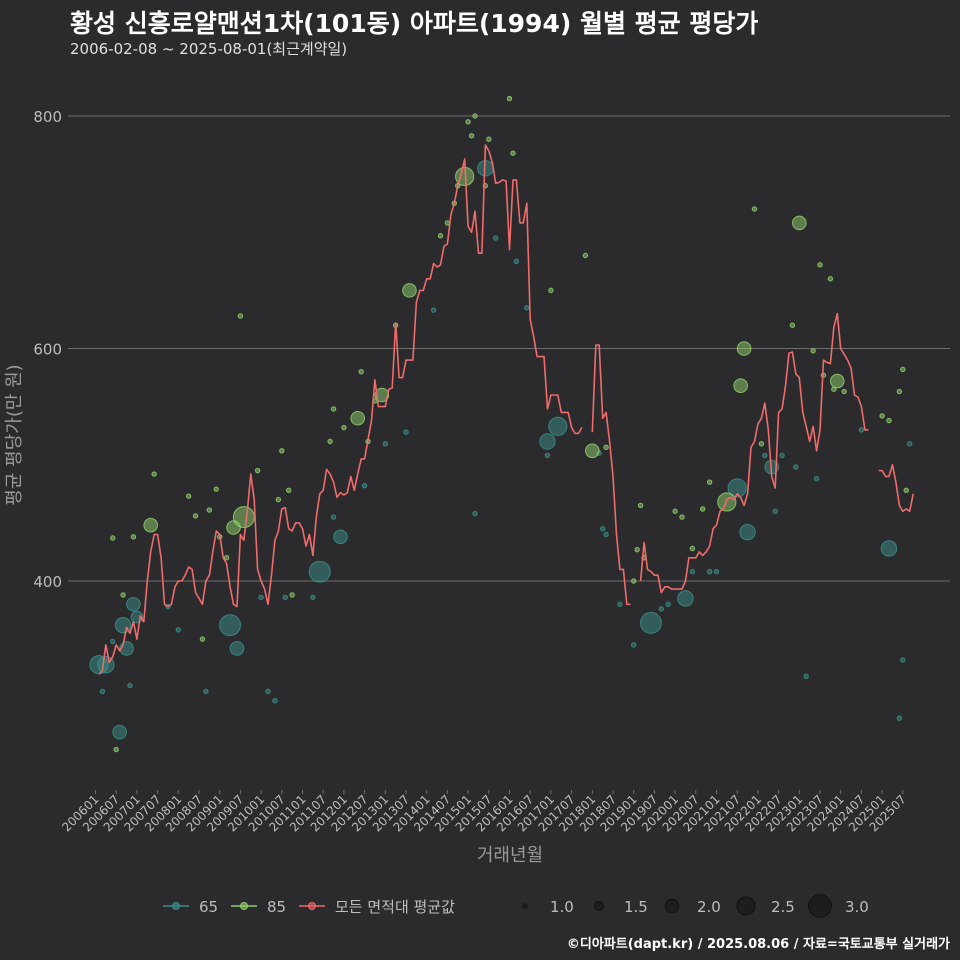 This screenshot has height=960, width=960. Describe the element at coordinates (636, 907) in the screenshot. I see `legend-size-label: 1.5` at that location.